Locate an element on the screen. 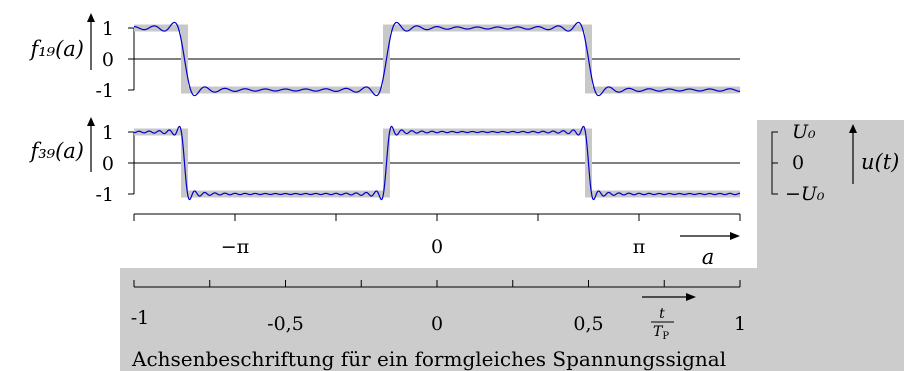  f19-fourier-curve is located at coordinates (437, 59).